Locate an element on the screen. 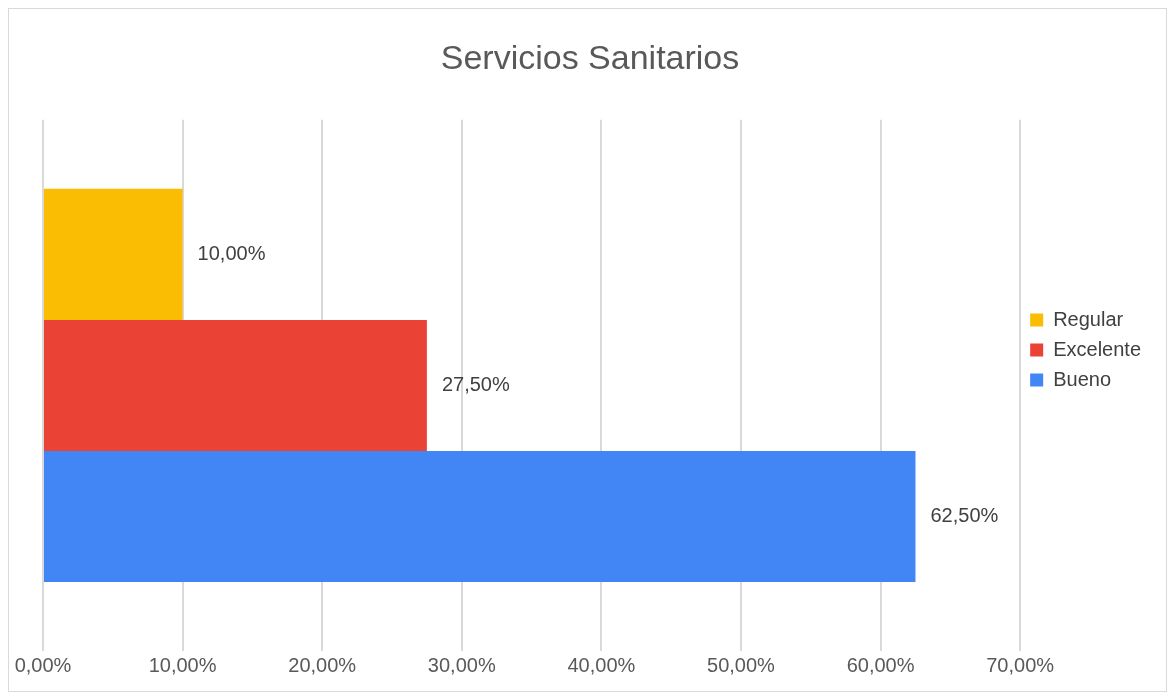 This screenshot has height=700, width=1175. legend-label: Bueno is located at coordinates (1082, 378).